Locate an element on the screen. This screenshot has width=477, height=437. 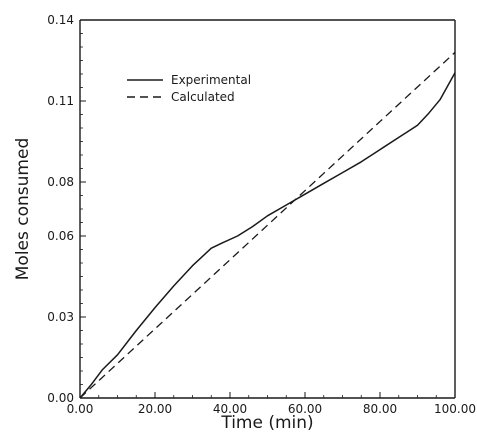
y-tick-label: 0.14 is located at coordinates (60, 20).